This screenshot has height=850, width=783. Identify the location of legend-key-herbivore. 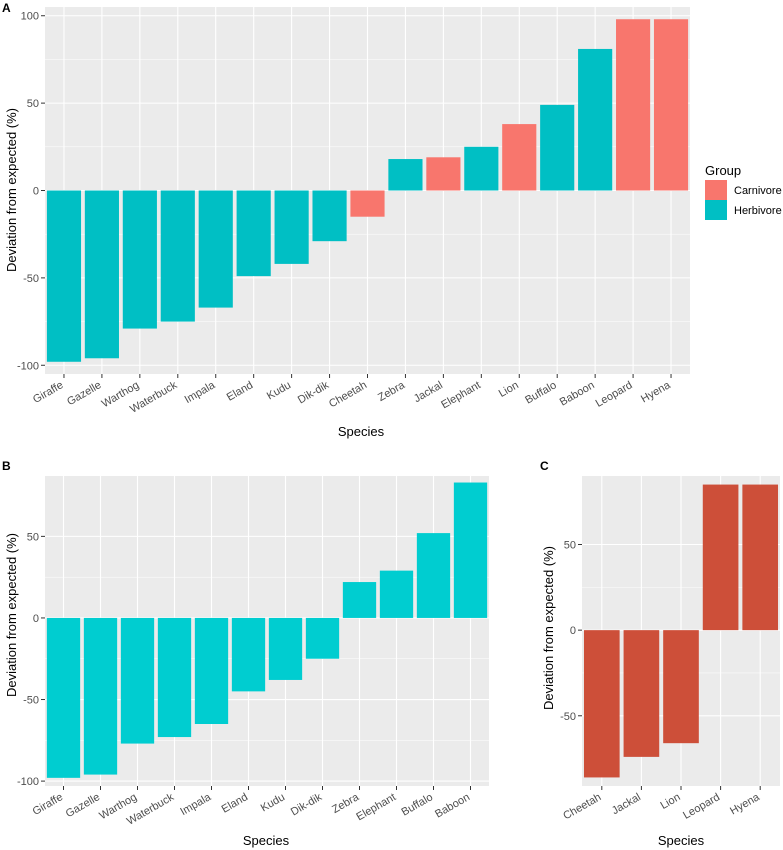
(716, 210).